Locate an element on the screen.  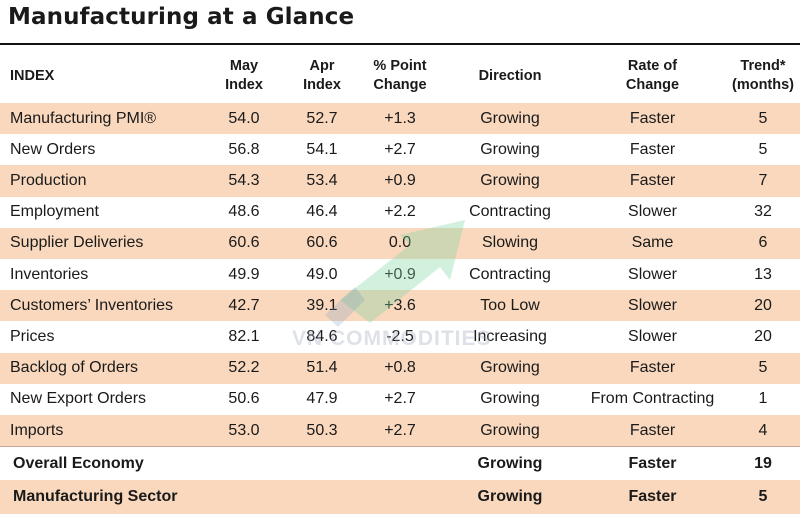
cell-index: Backlog of Orders is located at coordinates (74, 368).